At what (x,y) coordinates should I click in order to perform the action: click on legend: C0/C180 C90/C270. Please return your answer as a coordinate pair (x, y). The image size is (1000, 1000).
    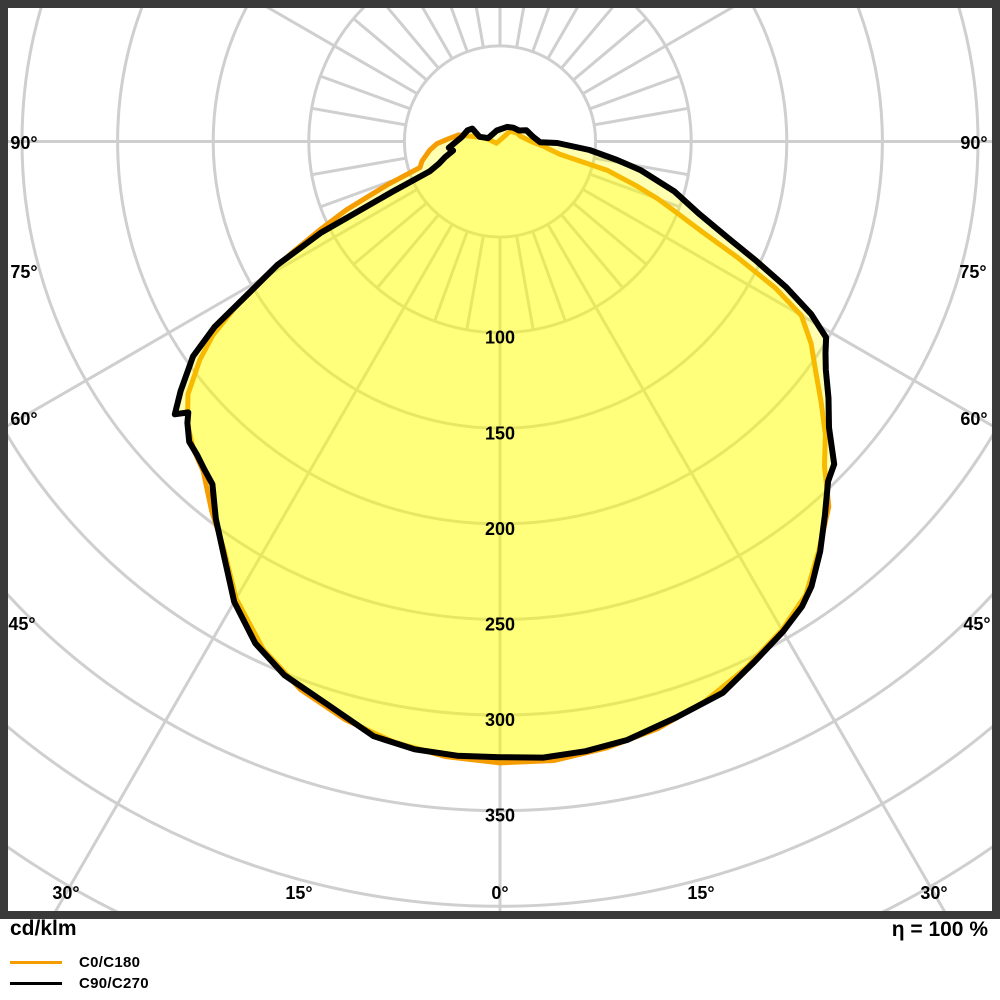
    Looking at the image, I should click on (79, 973).